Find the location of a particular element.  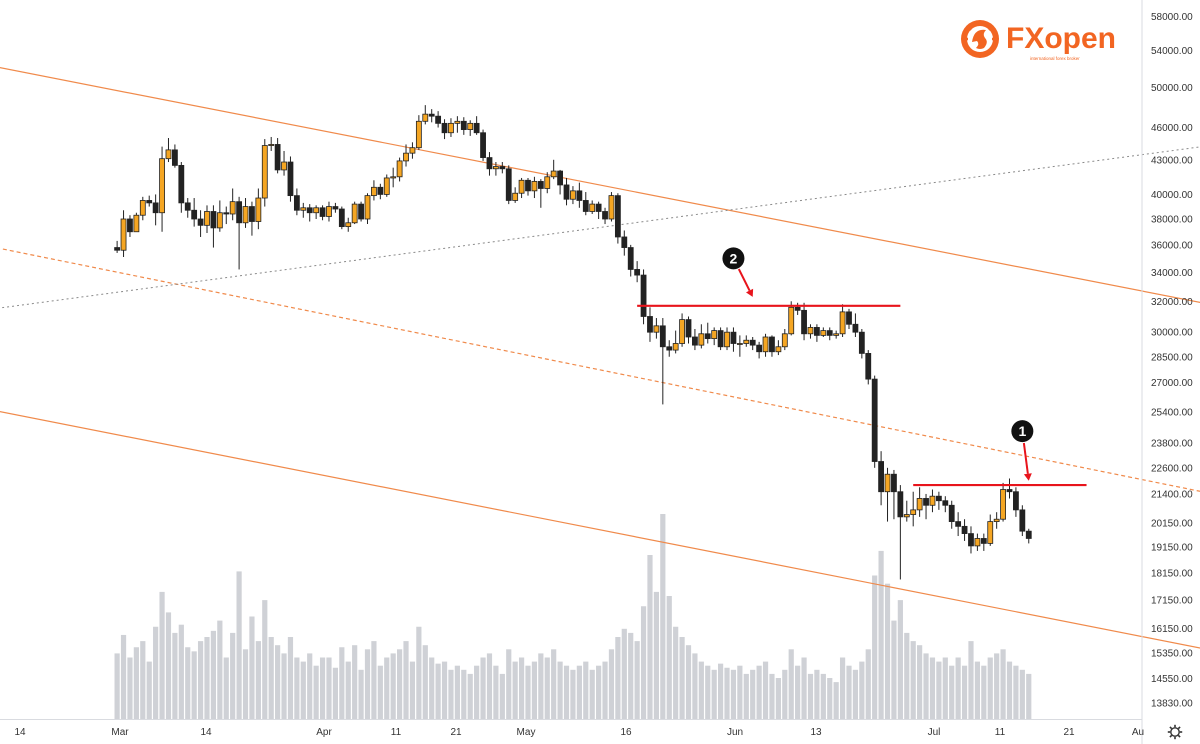

x-tick-label: 21 is located at coordinates (1069, 732).